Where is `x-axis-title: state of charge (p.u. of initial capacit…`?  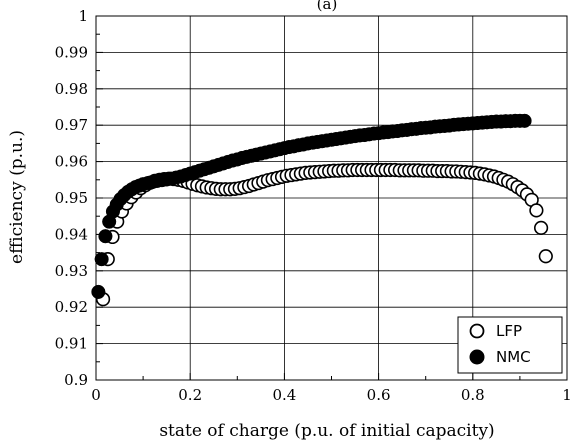
x-axis-title: state of charge (p.u. of initial capacit… is located at coordinates (326, 431).